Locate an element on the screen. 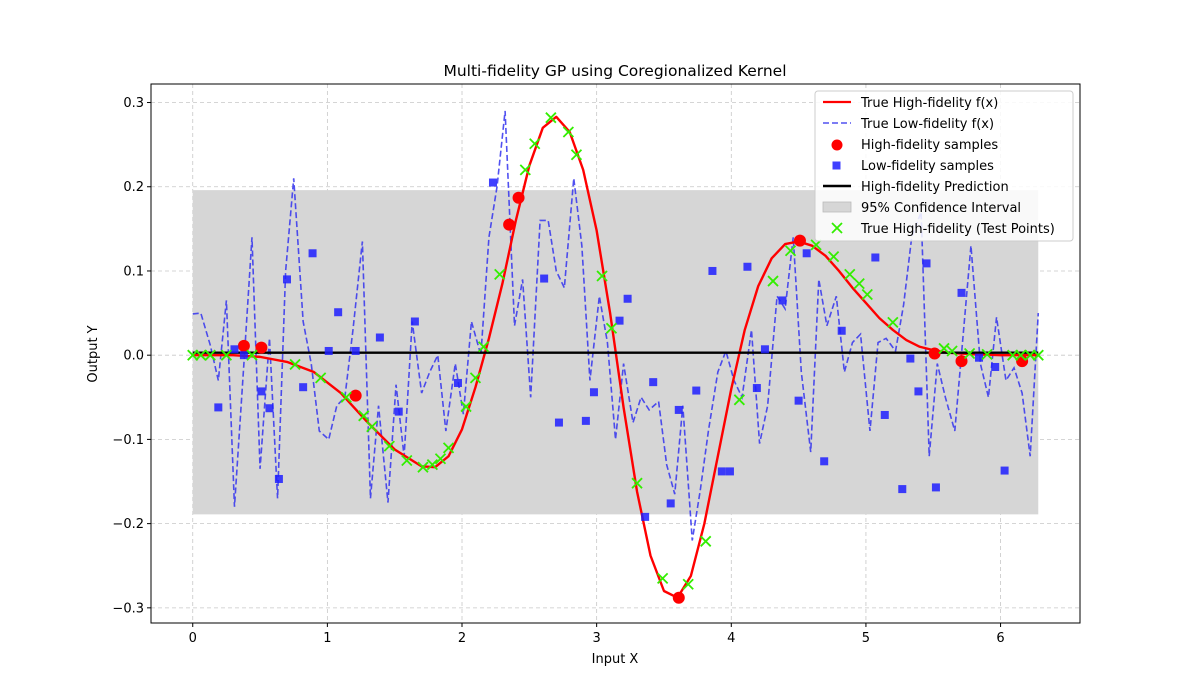 The image size is (1200, 700). legend-test-points-marker is located at coordinates (837, 228).